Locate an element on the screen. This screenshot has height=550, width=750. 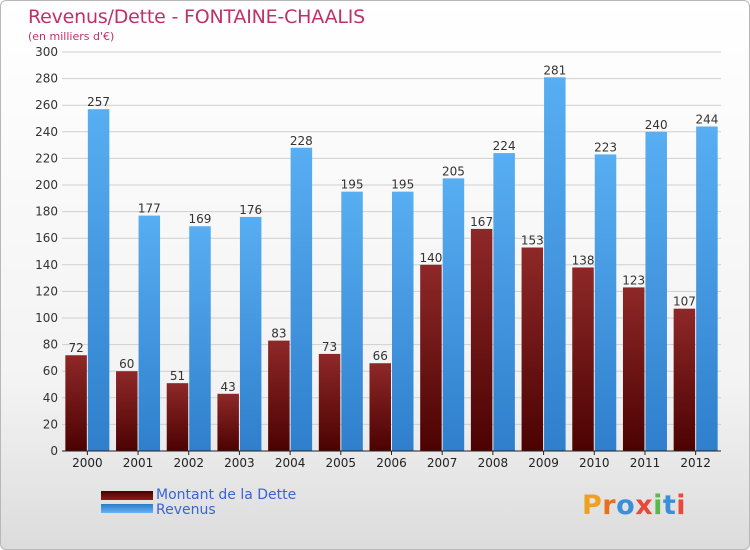
x-tick-label: 2007 is located at coordinates (442, 463).